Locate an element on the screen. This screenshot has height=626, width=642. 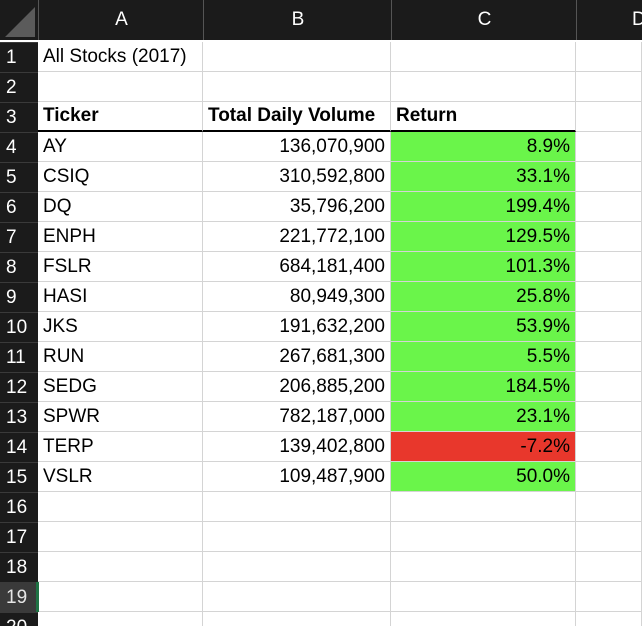
return-cell: 184.5% is located at coordinates (483, 387).